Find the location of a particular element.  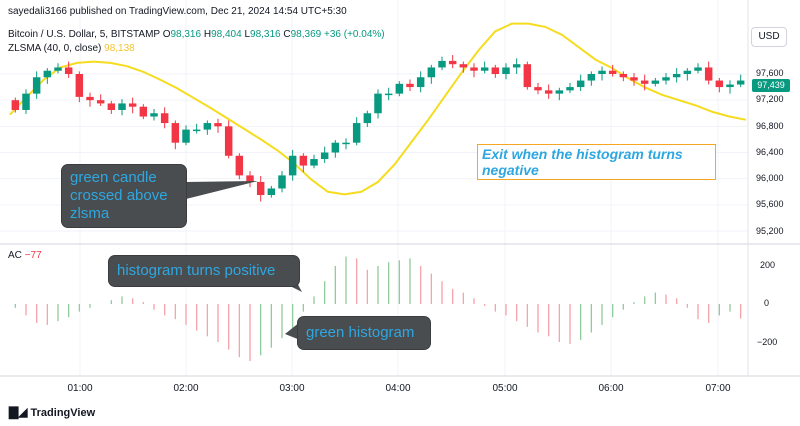

ac-label: AC is located at coordinates (15, 255).